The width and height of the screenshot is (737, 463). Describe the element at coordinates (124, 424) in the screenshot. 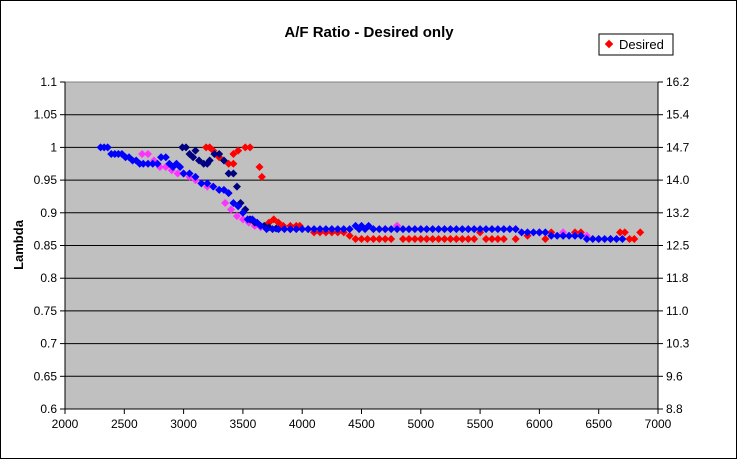

I see `x-tick-label: 2500` at that location.